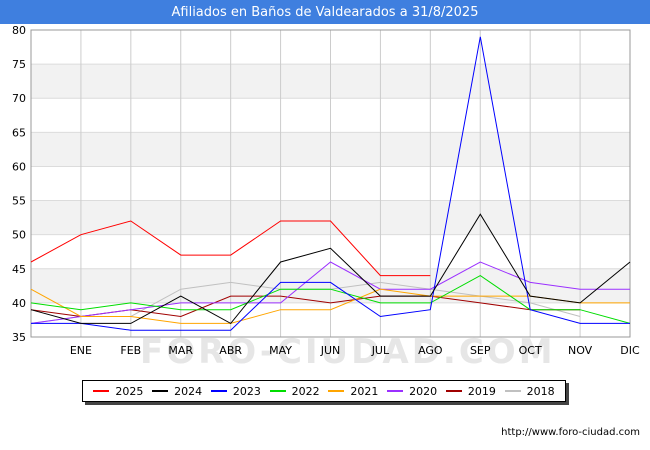  What do you see at coordinates (423, 391) in the screenshot?
I see `legend-label: 2020` at bounding box center [423, 391].